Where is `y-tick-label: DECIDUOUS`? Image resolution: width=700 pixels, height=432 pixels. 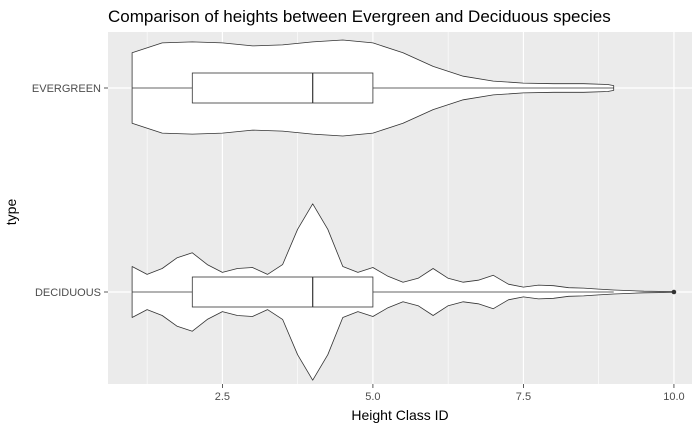
y-tick-label: DECIDUOUS is located at coordinates (68, 293).